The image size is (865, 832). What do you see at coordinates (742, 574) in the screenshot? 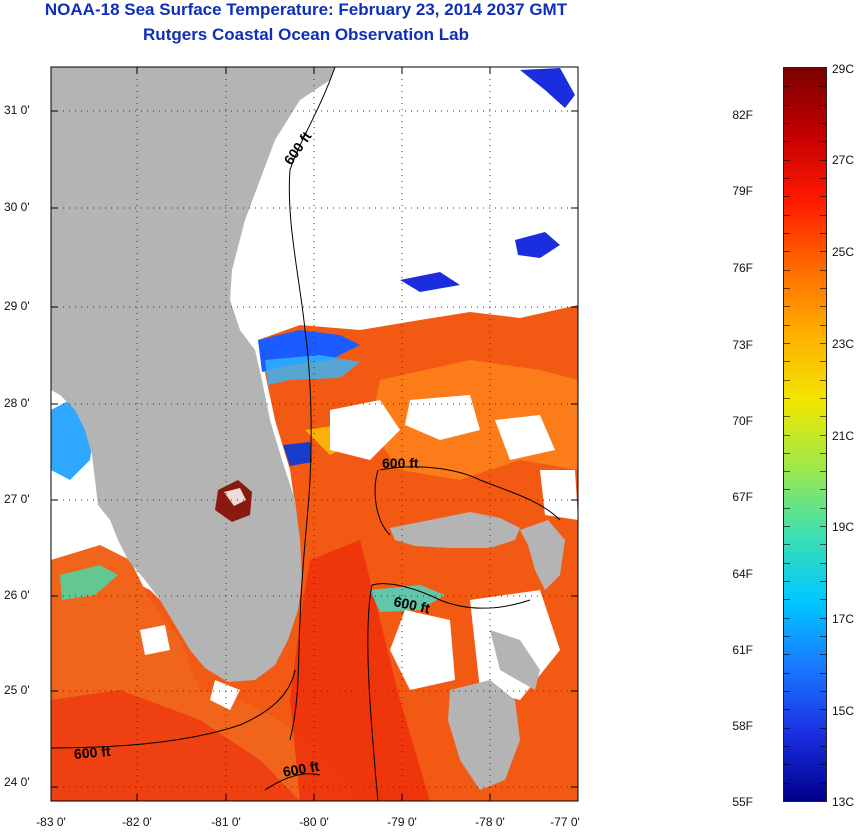
I see `colorbar-f-label: 64F` at bounding box center [742, 574].